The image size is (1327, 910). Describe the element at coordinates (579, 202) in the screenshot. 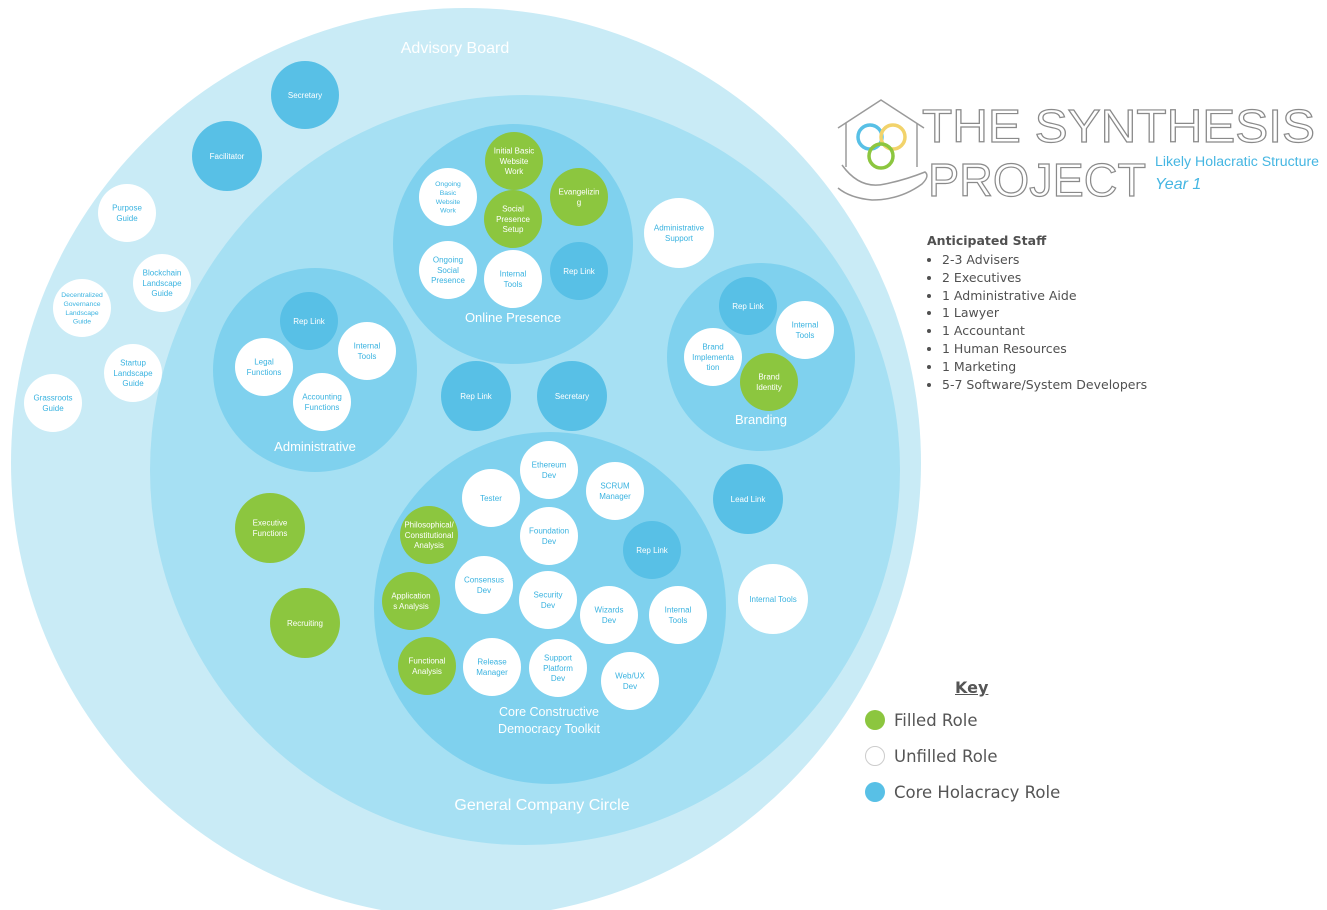

I see `role-label: g` at that location.